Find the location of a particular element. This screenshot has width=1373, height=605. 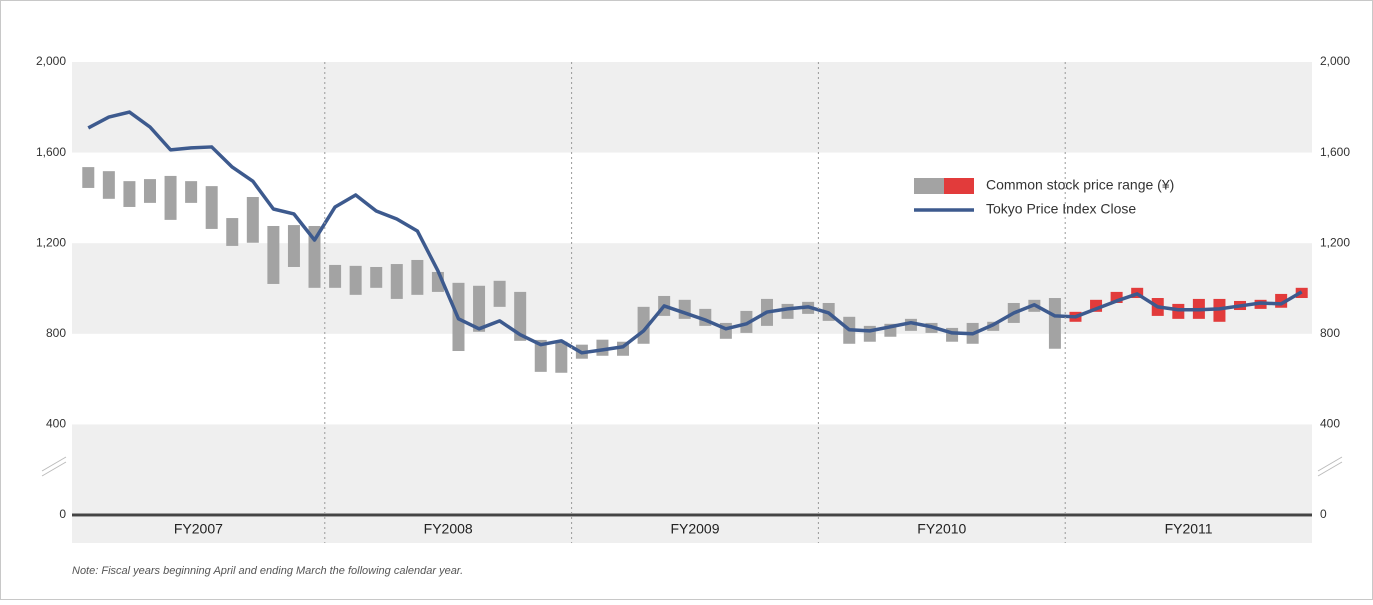

legend-label: Common stock price range (¥) is located at coordinates (1080, 185).